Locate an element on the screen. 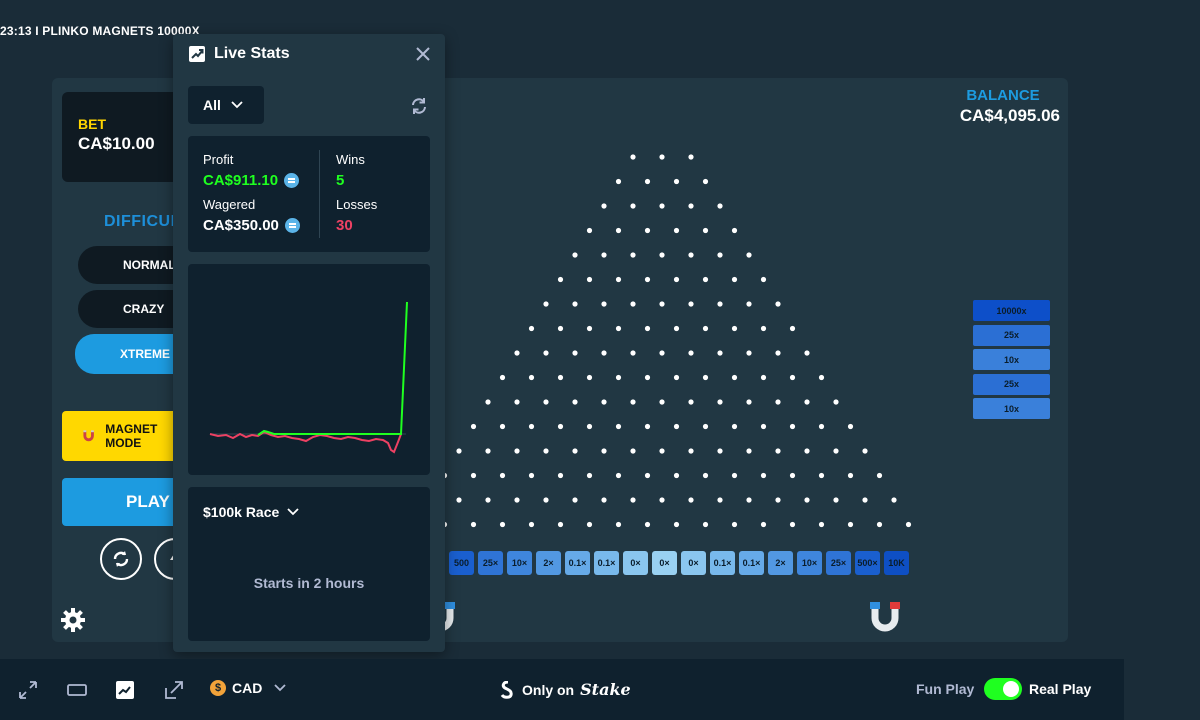 This screenshot has height=720, width=1200. brand-name: Stake is located at coordinates (605, 689).